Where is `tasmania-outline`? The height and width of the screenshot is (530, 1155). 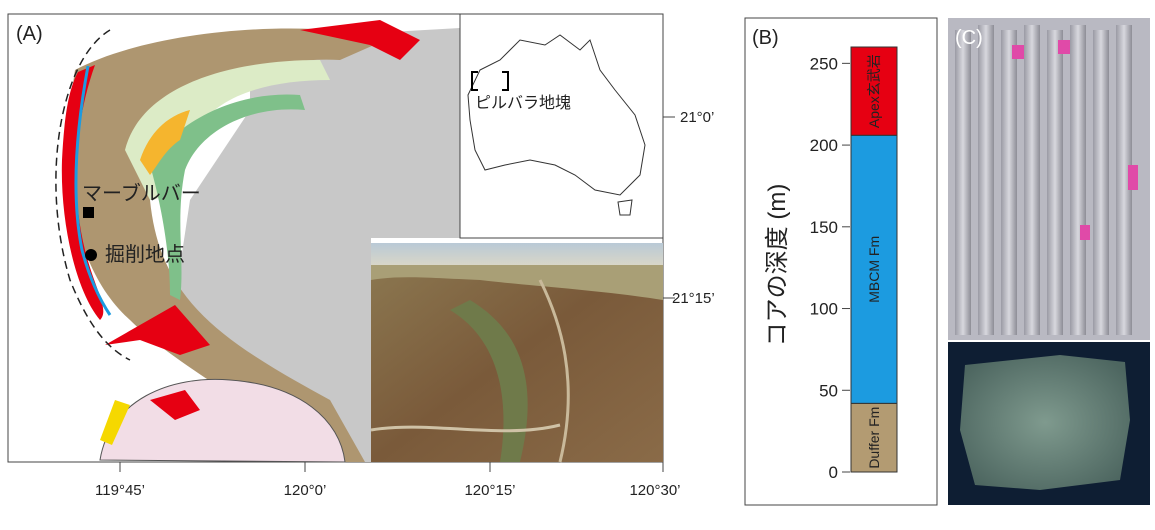 tasmania-outline is located at coordinates (625, 207).